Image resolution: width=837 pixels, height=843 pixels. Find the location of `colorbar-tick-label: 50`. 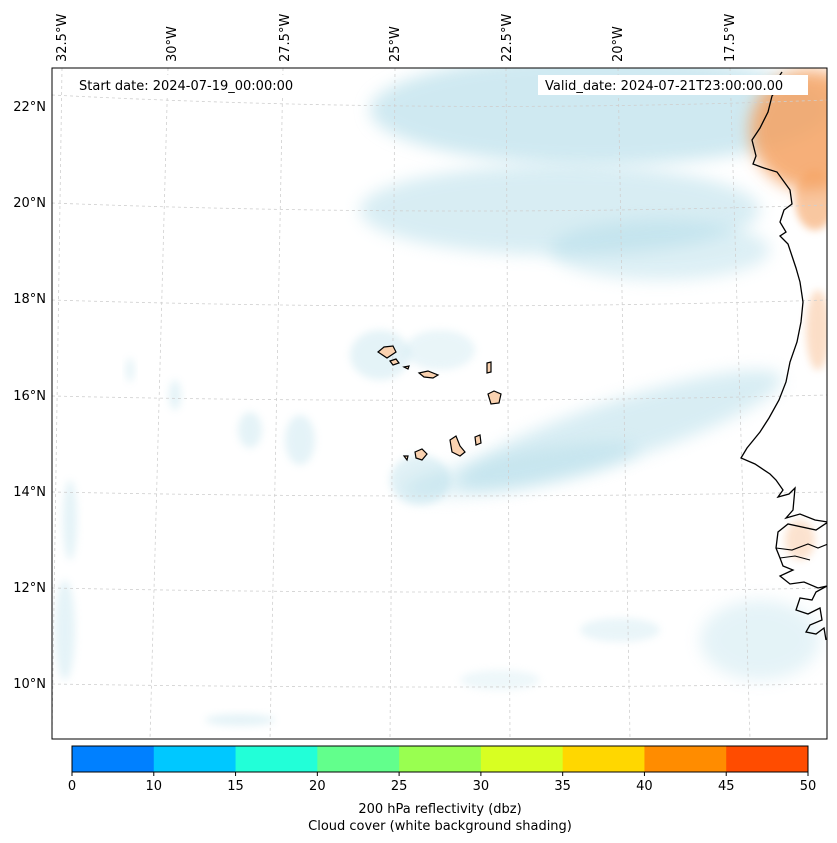

colorbar-tick-label: 50 is located at coordinates (808, 786).